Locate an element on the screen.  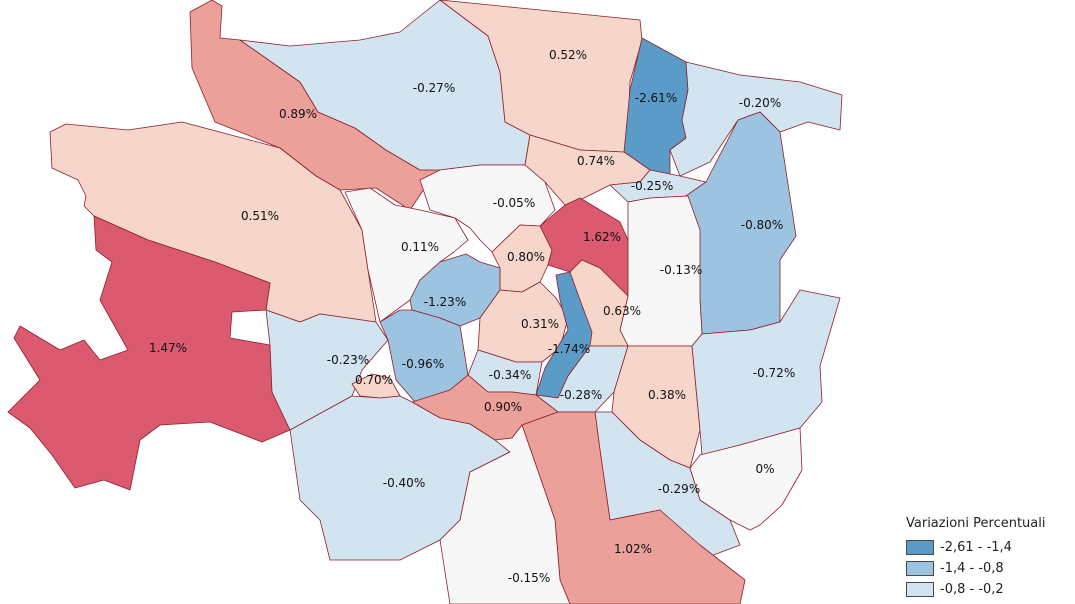
legend-label: -0,8 - -0,2 is located at coordinates (972, 589).